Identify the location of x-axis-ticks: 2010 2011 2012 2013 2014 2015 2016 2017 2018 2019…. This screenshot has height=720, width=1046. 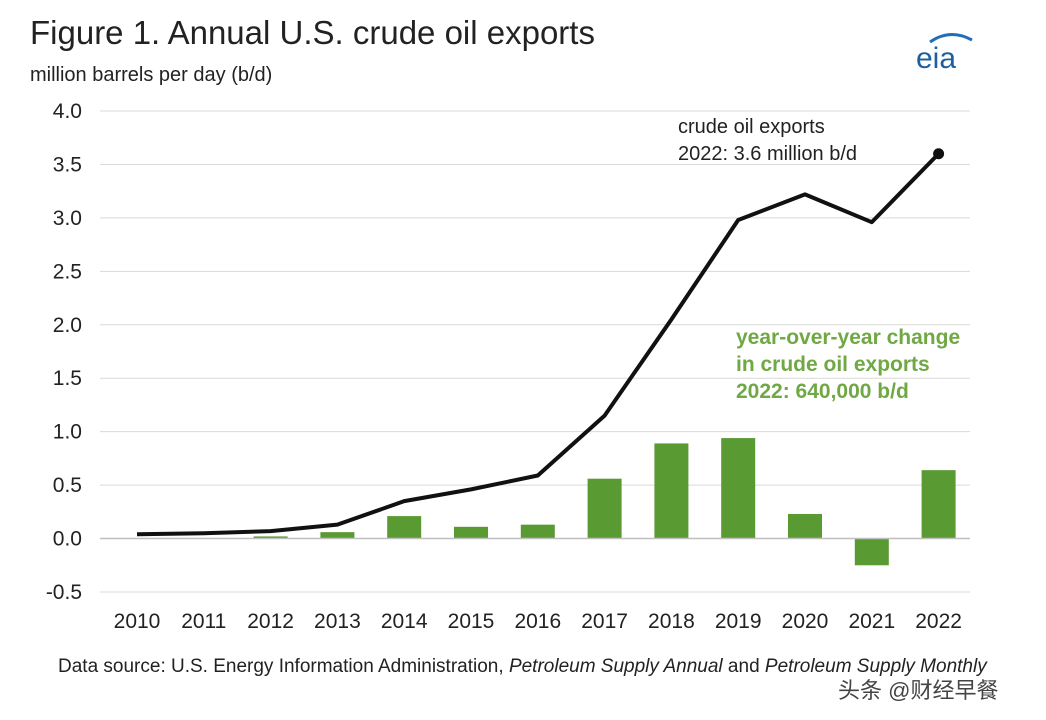
(538, 621).